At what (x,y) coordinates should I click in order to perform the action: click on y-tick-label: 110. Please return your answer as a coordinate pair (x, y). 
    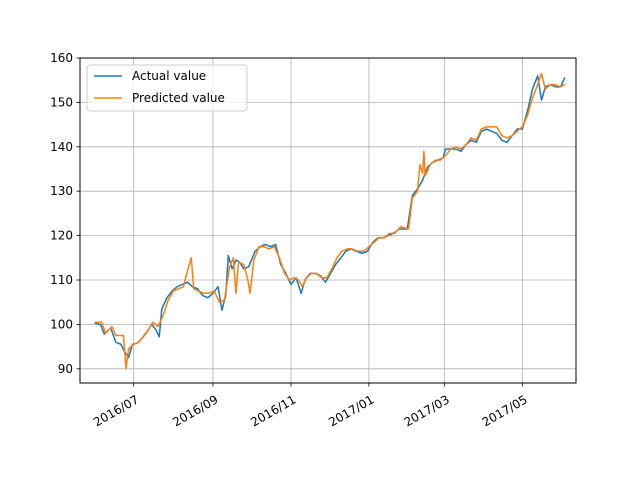
    Looking at the image, I should click on (61, 280).